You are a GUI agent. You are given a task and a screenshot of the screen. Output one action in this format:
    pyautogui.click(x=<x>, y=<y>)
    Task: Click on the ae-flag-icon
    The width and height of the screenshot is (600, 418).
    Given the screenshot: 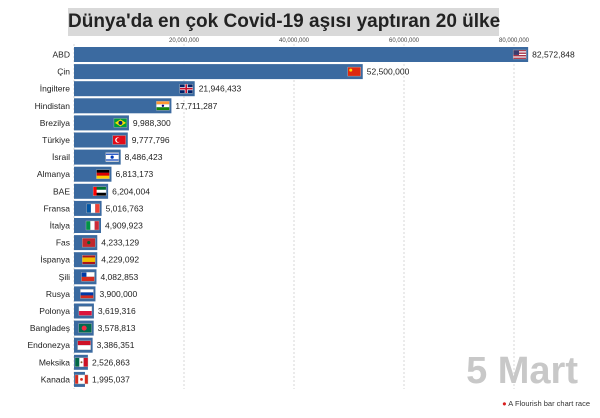 What is the action you would take?
    pyautogui.click(x=99, y=191)
    